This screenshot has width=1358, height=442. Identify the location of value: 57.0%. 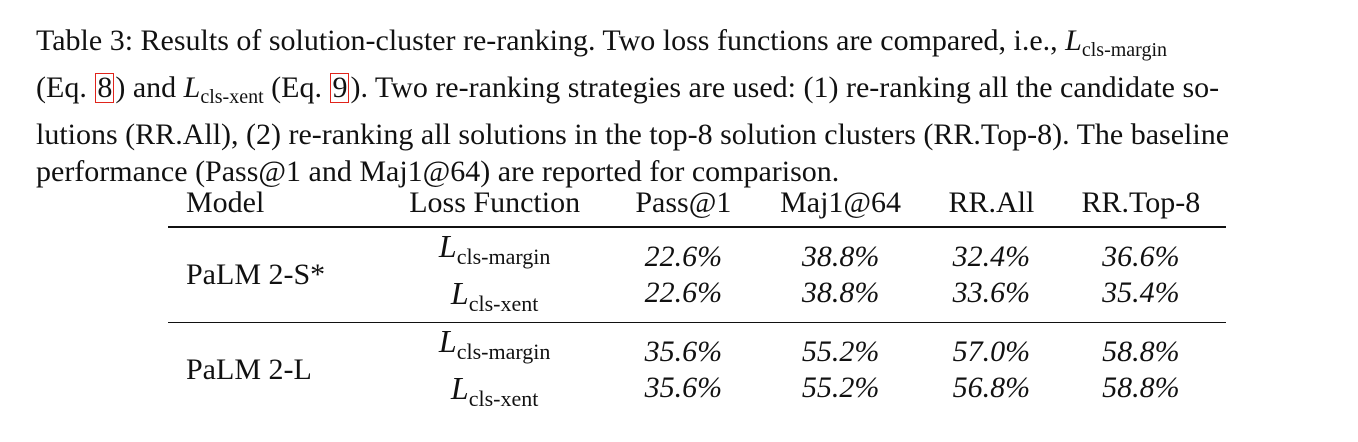
(991, 351).